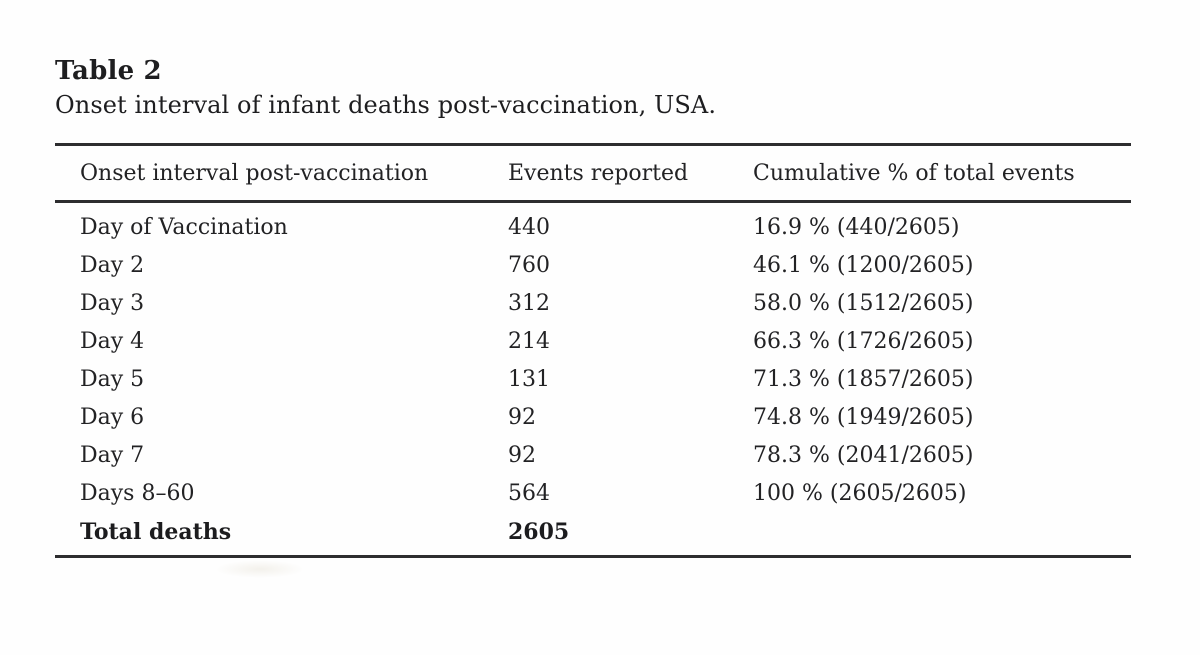 This screenshot has width=1200, height=655. What do you see at coordinates (529, 379) in the screenshot?
I see `events-cell: 131` at bounding box center [529, 379].